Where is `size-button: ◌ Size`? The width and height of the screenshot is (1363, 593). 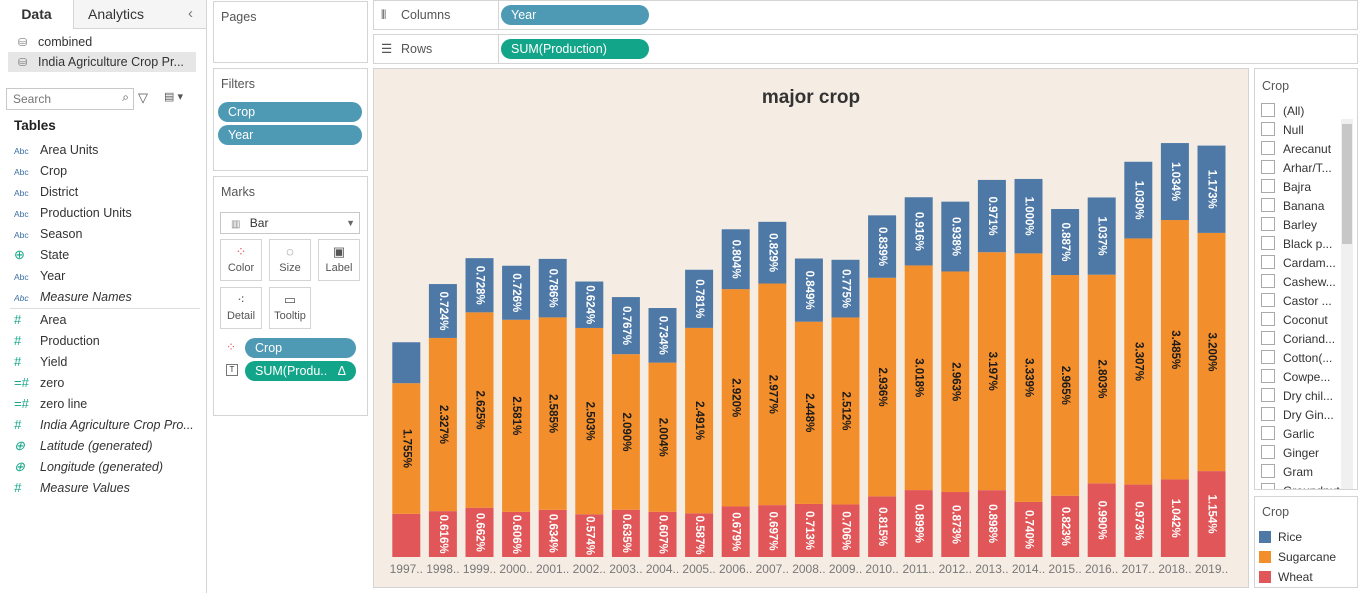
size-button: ◌ Size is located at coordinates (290, 260).